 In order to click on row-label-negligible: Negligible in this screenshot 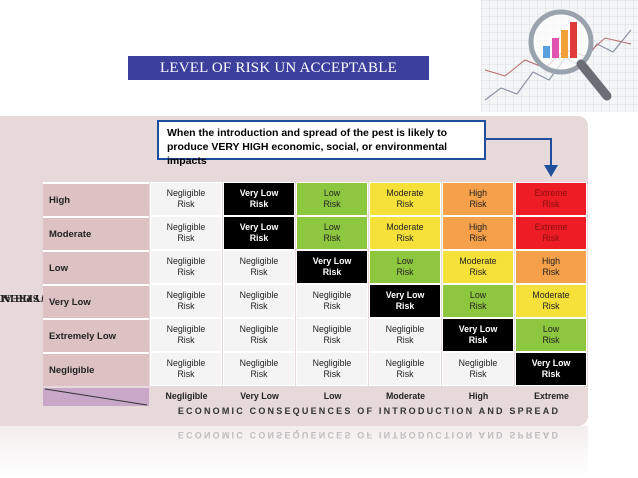, I will do `click(96, 369)`.